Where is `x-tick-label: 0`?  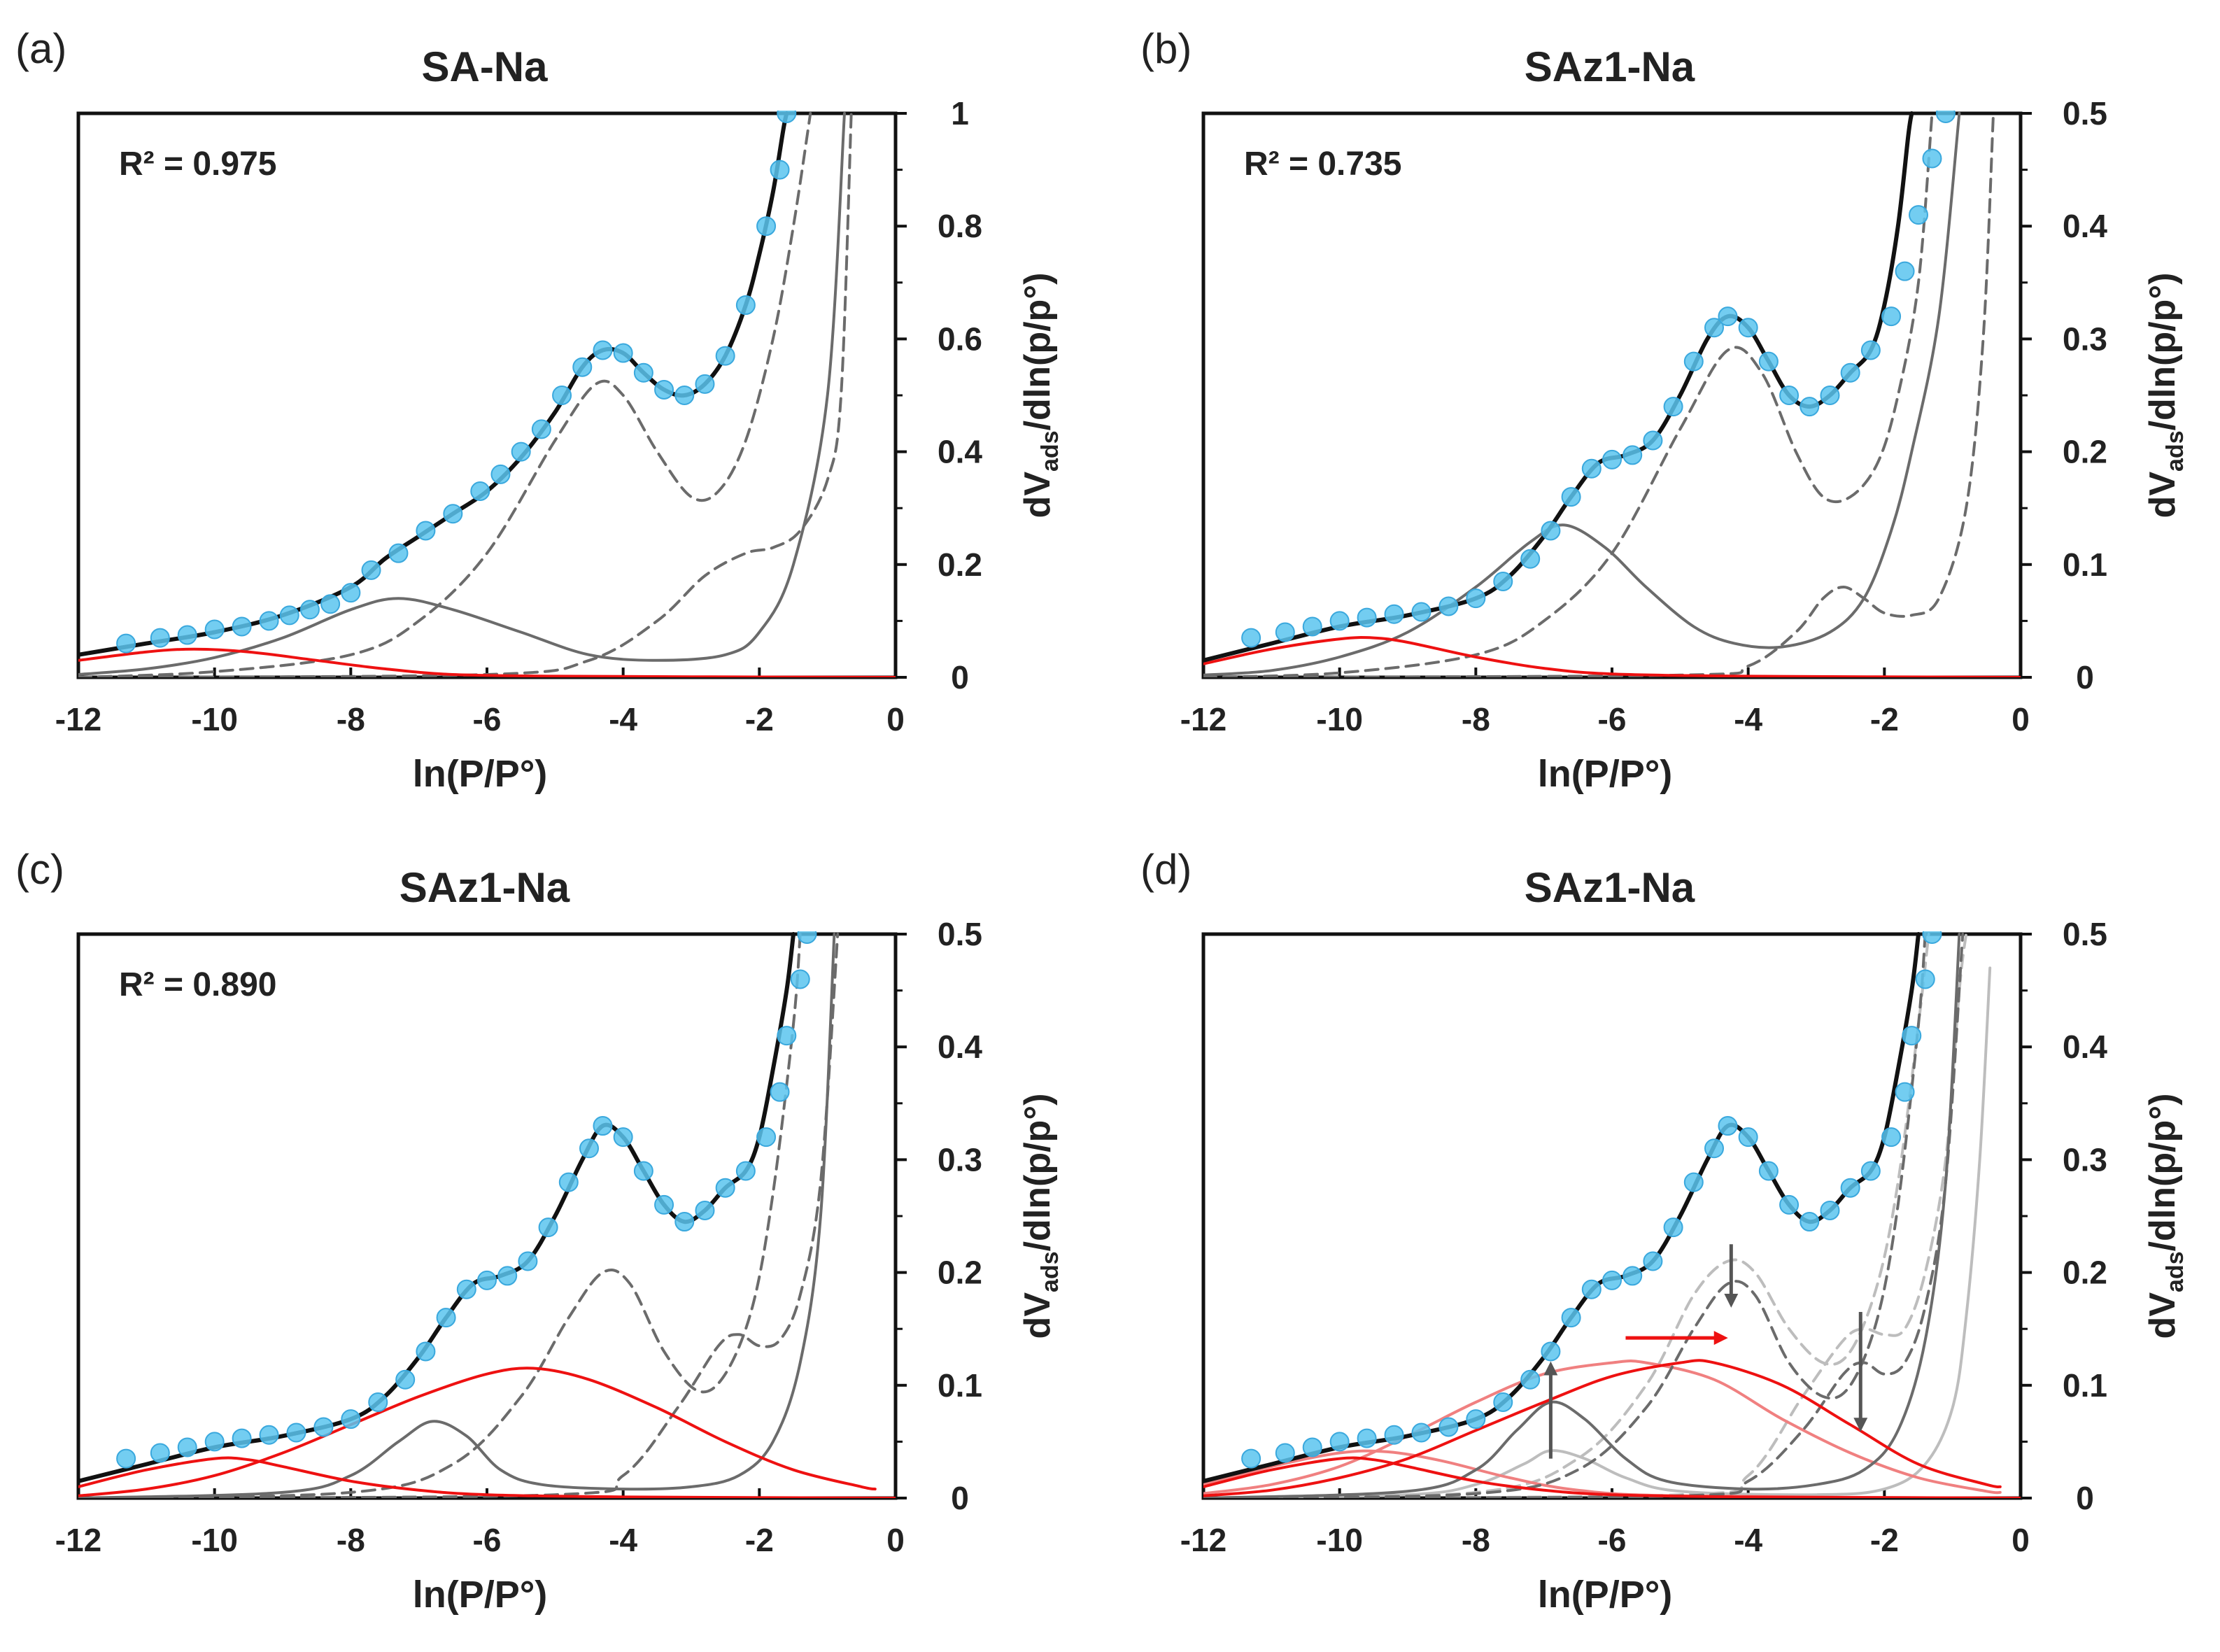 x-tick-label: 0 is located at coordinates (895, 1540).